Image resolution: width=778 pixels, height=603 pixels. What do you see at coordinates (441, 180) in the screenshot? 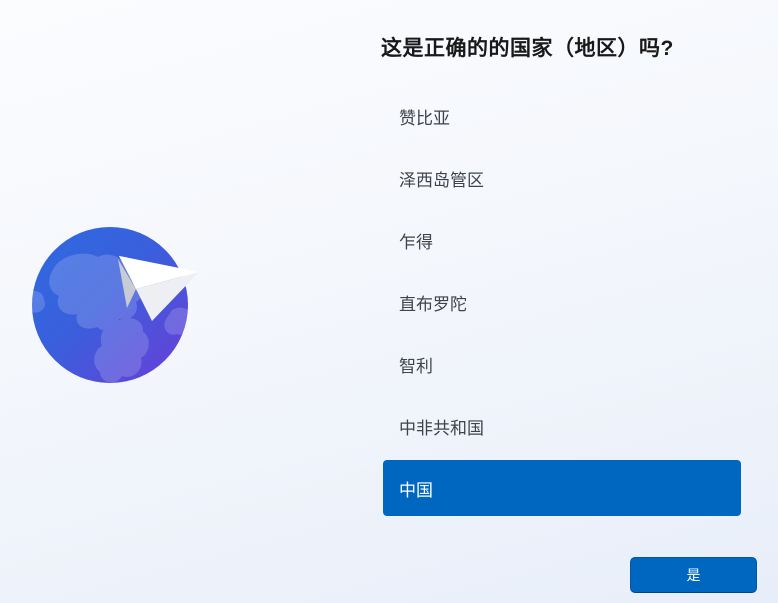
I see `country-option: 泽西岛管区` at bounding box center [441, 180].